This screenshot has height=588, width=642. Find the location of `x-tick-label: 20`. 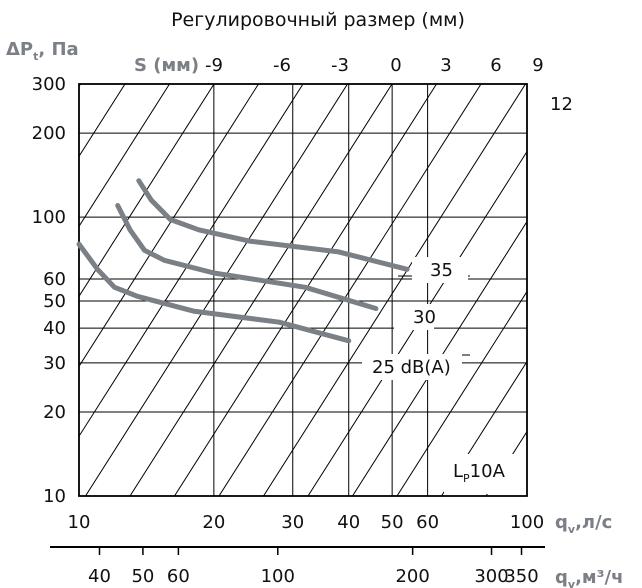

x-tick-label: 20 is located at coordinates (213, 522).